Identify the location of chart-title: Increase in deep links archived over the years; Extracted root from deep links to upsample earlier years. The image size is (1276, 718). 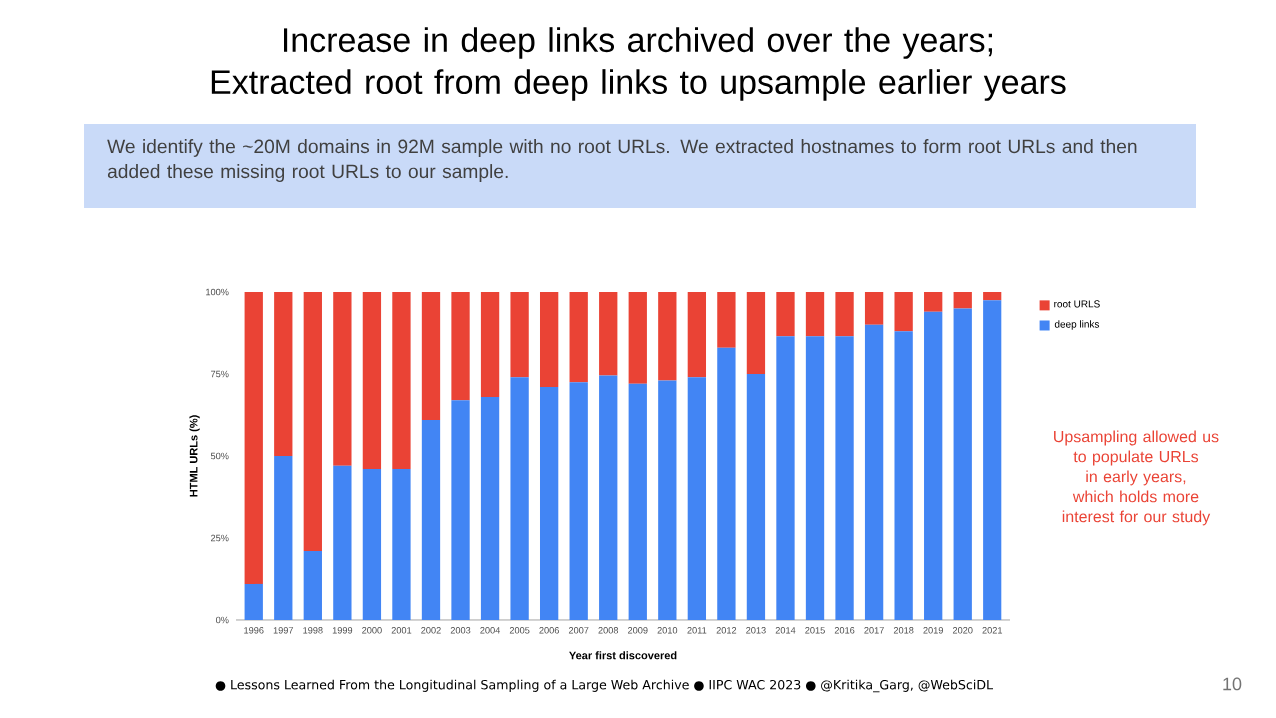
(638, 64).